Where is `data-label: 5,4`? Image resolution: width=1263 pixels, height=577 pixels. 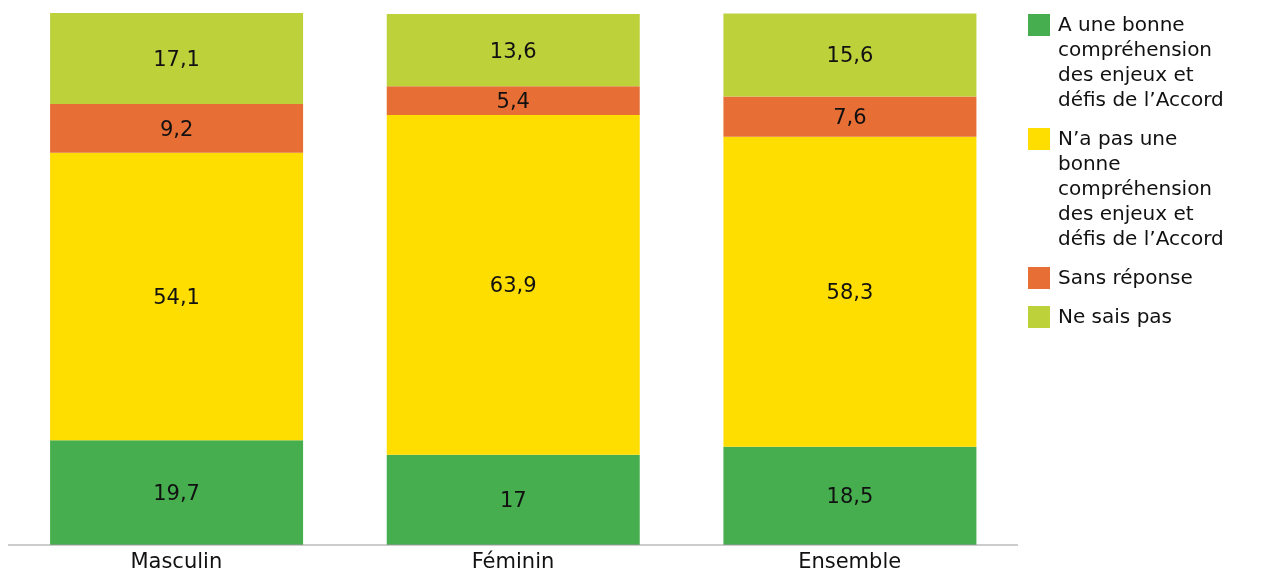 data-label: 5,4 is located at coordinates (513, 101).